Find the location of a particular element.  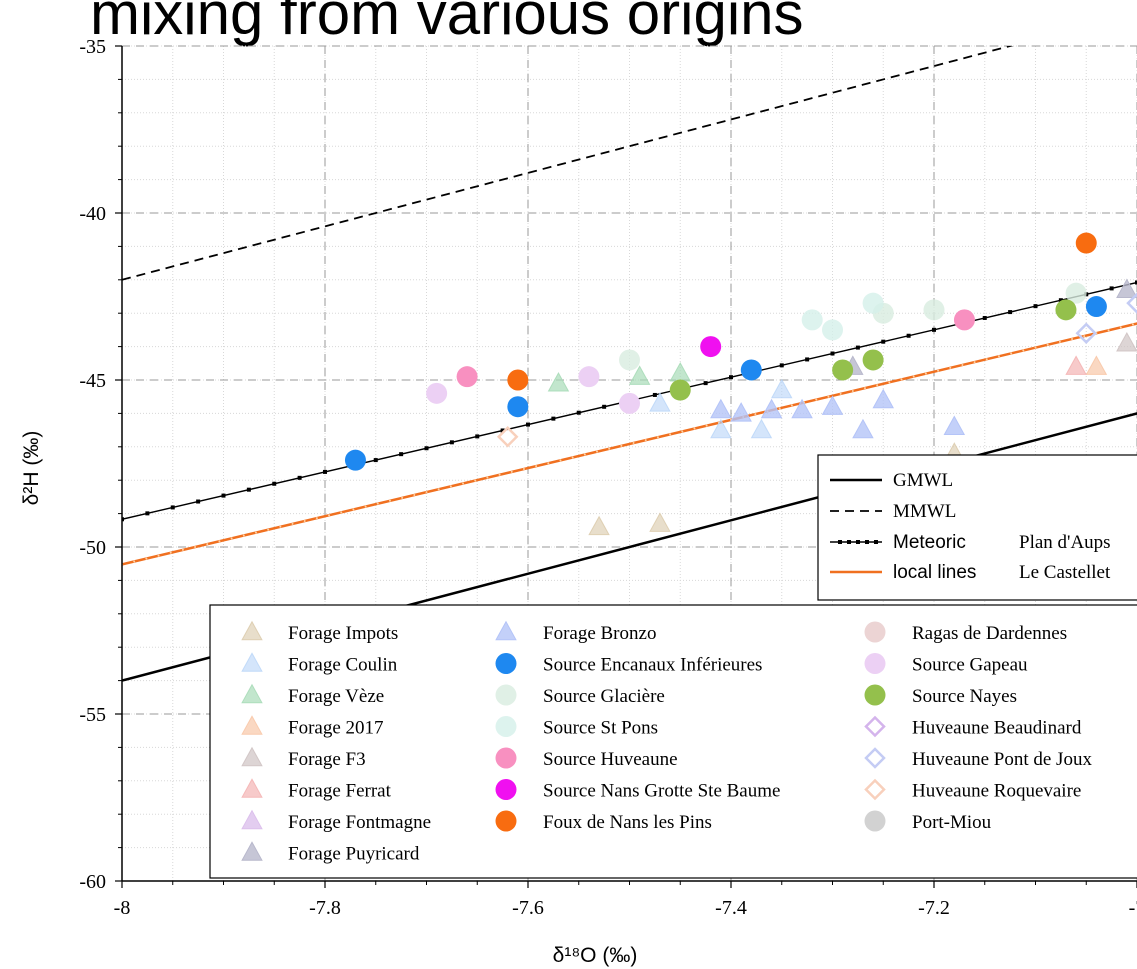

point-huveaune-roquevaire is located at coordinates (507, 437).